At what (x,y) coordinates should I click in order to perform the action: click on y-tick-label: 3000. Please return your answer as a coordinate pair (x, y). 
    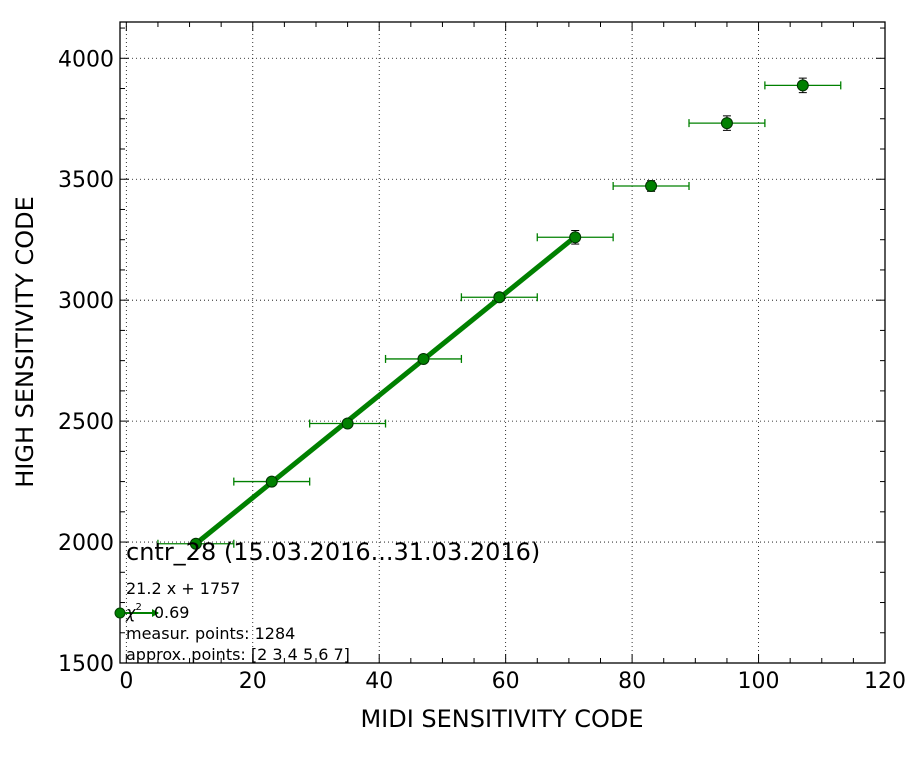
    Looking at the image, I should click on (86, 301).